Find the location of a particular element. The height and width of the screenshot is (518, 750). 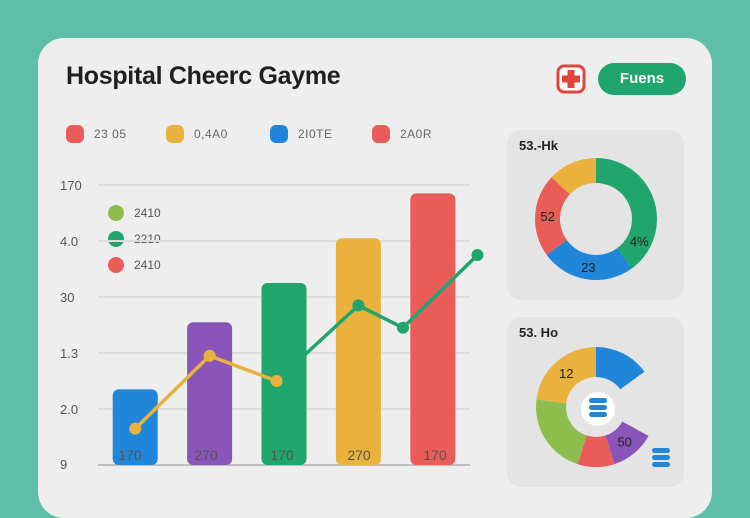

legend-label: 2A0R is located at coordinates (416, 134).